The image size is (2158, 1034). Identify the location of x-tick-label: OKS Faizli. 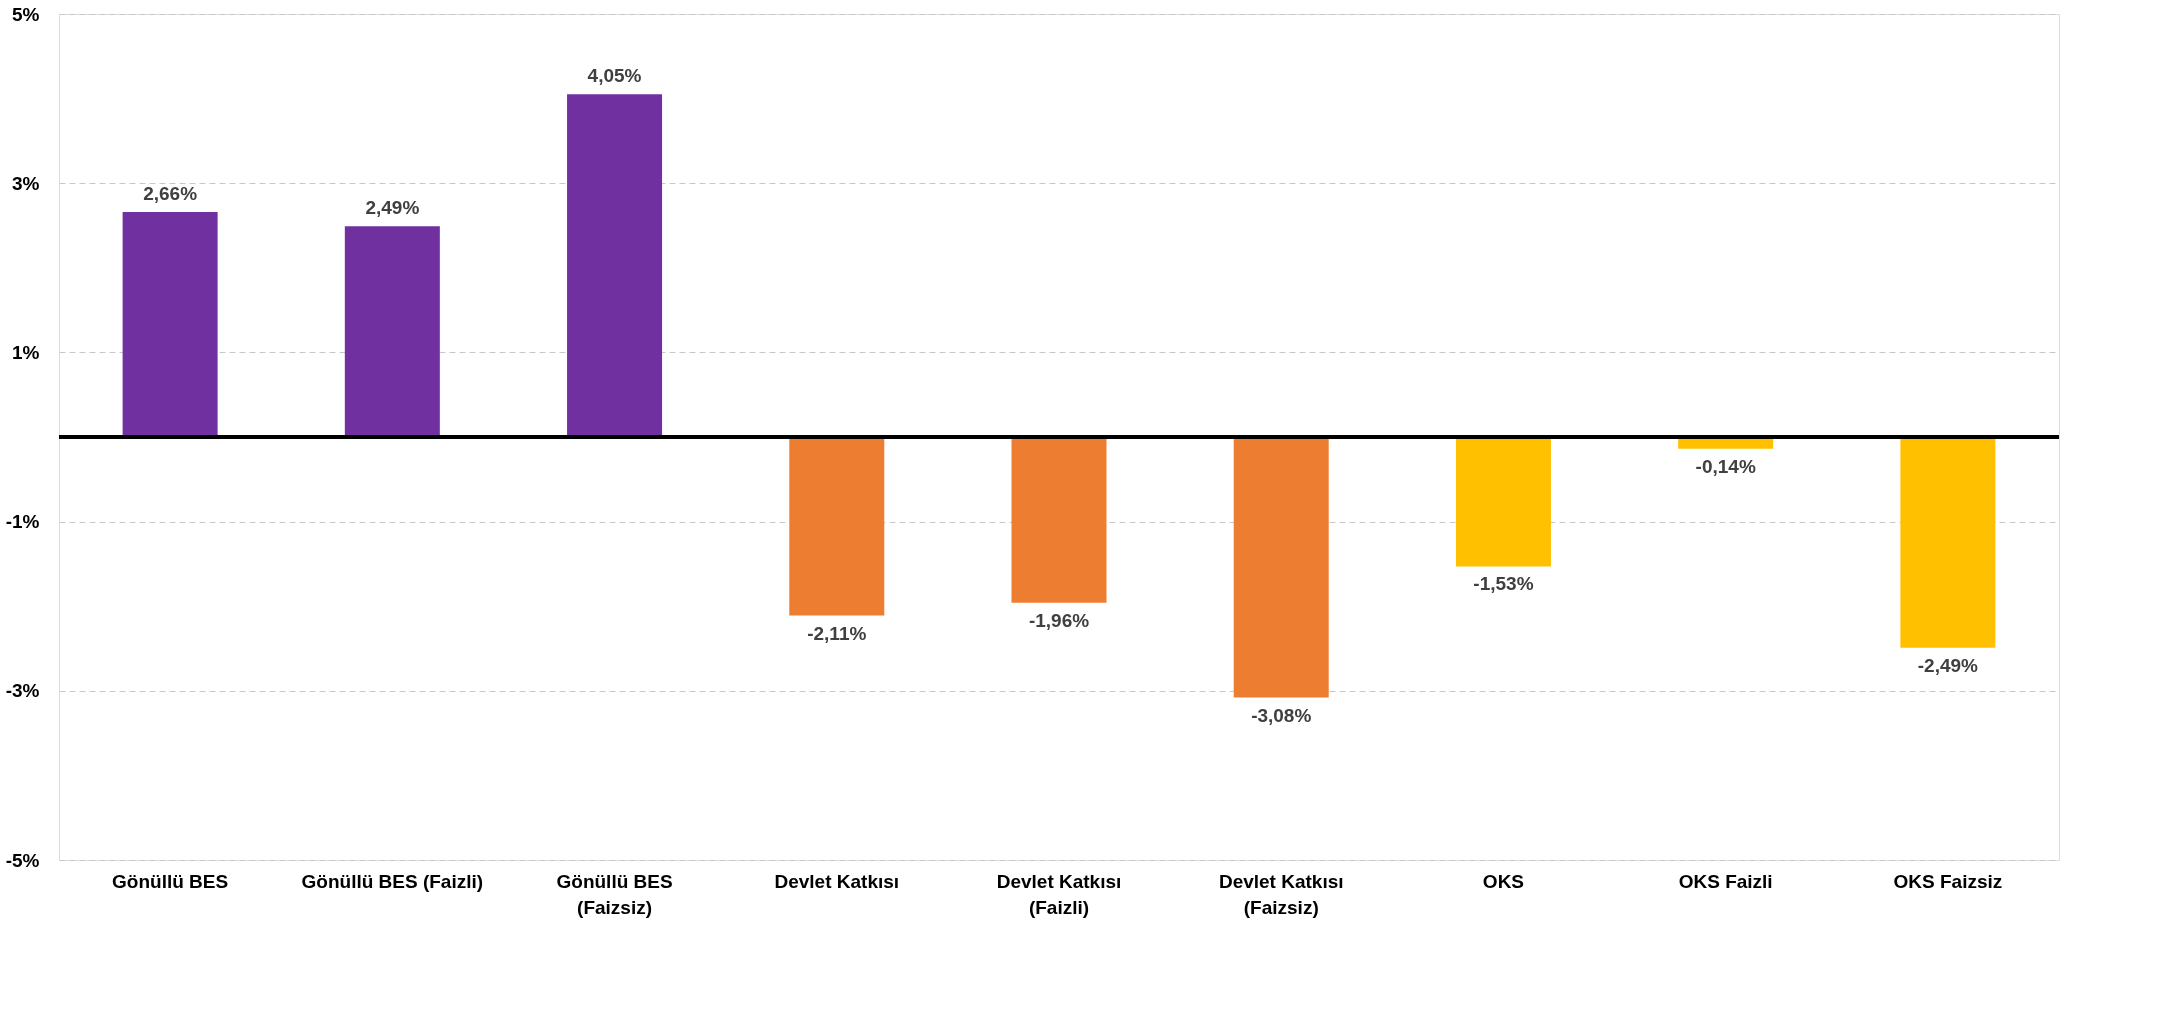
(1725, 881).